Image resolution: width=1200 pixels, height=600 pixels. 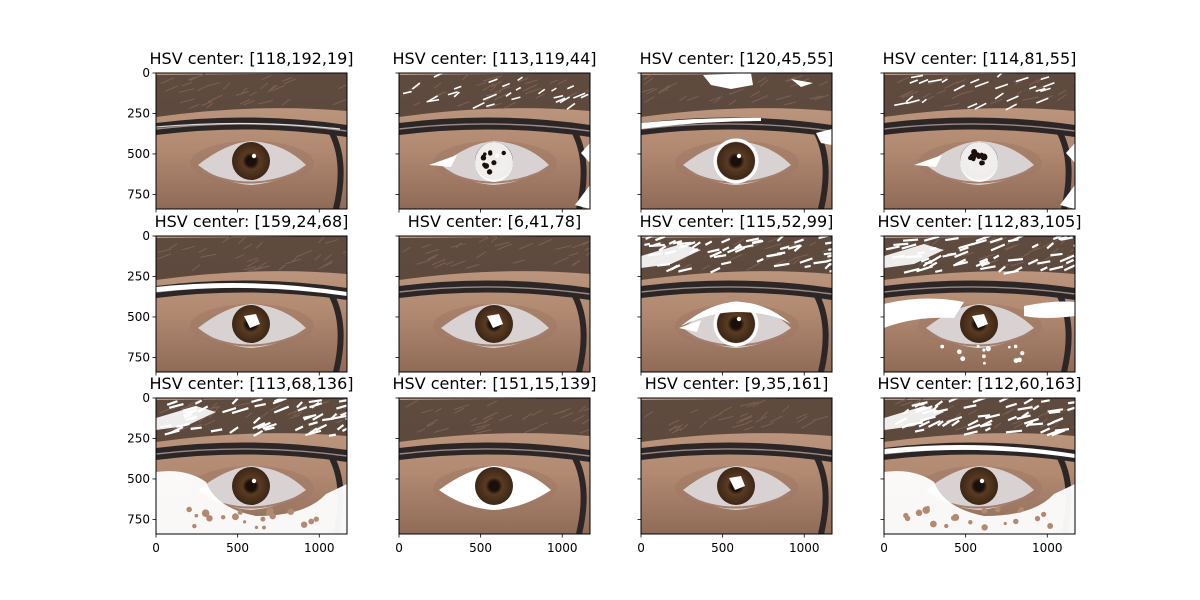 I want to click on panel: HSV center: [120,45,55], so click(x=735, y=131).